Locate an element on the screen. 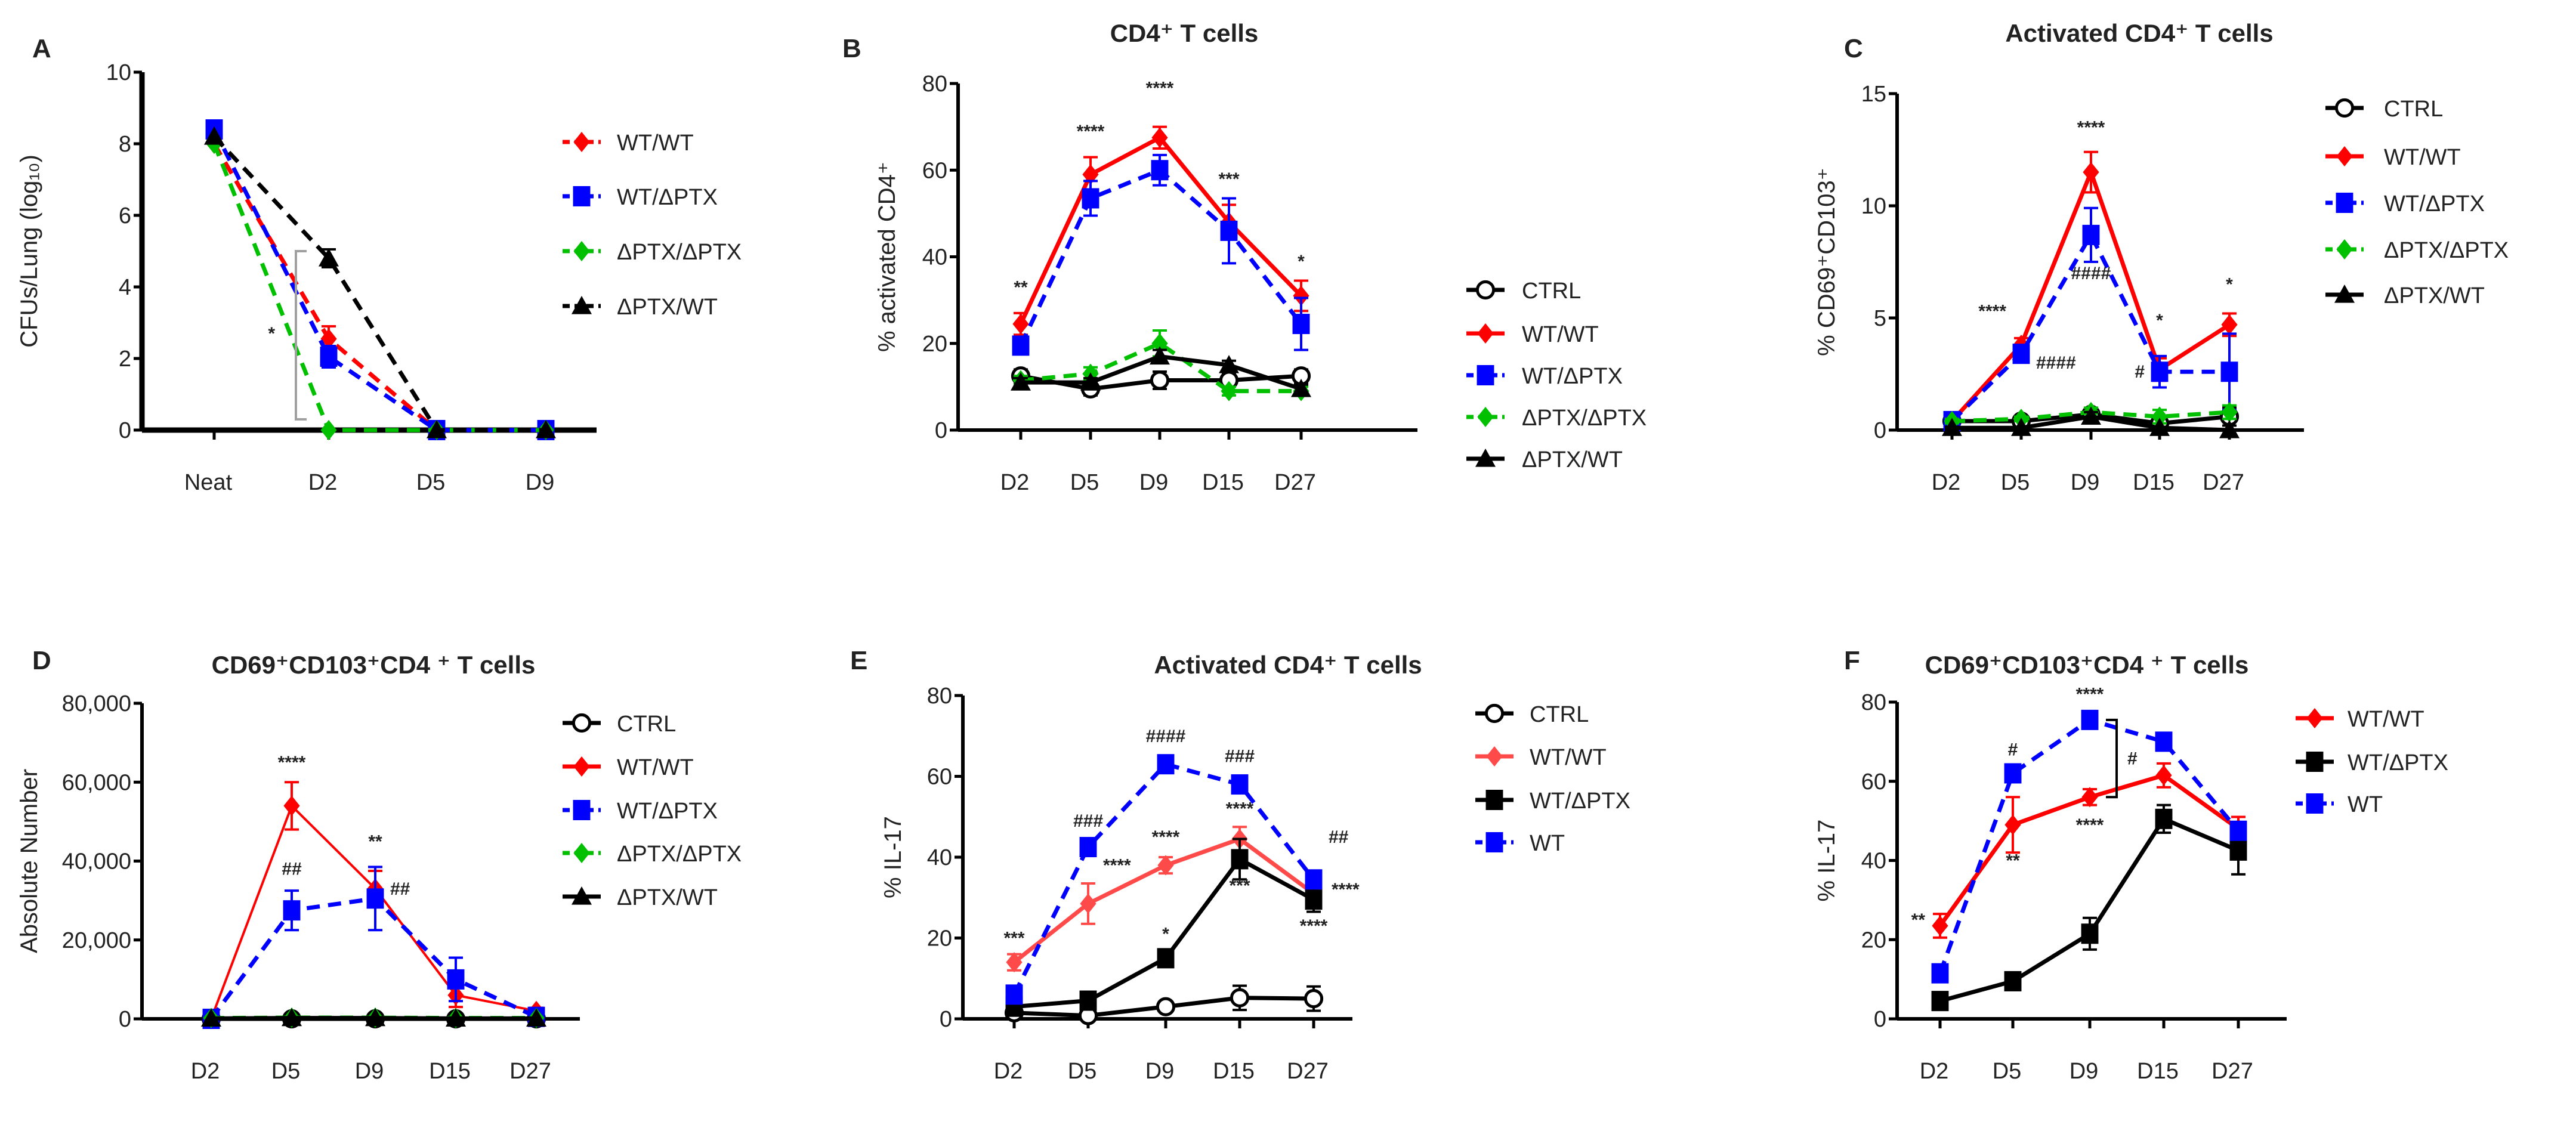  panel-label: D is located at coordinates (41, 660).